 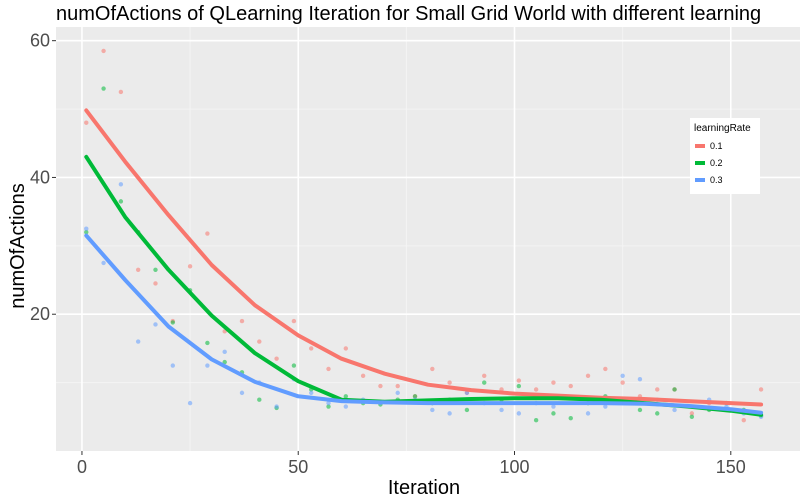 What do you see at coordinates (40, 41) in the screenshot?
I see `y-tick-label: 60` at bounding box center [40, 41].